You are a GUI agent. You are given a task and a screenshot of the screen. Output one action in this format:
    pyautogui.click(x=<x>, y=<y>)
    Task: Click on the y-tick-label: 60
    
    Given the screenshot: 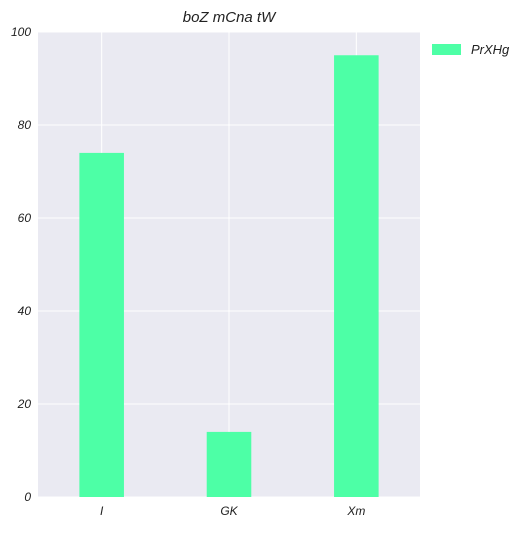 What is the action you would take?
    pyautogui.click(x=25, y=218)
    